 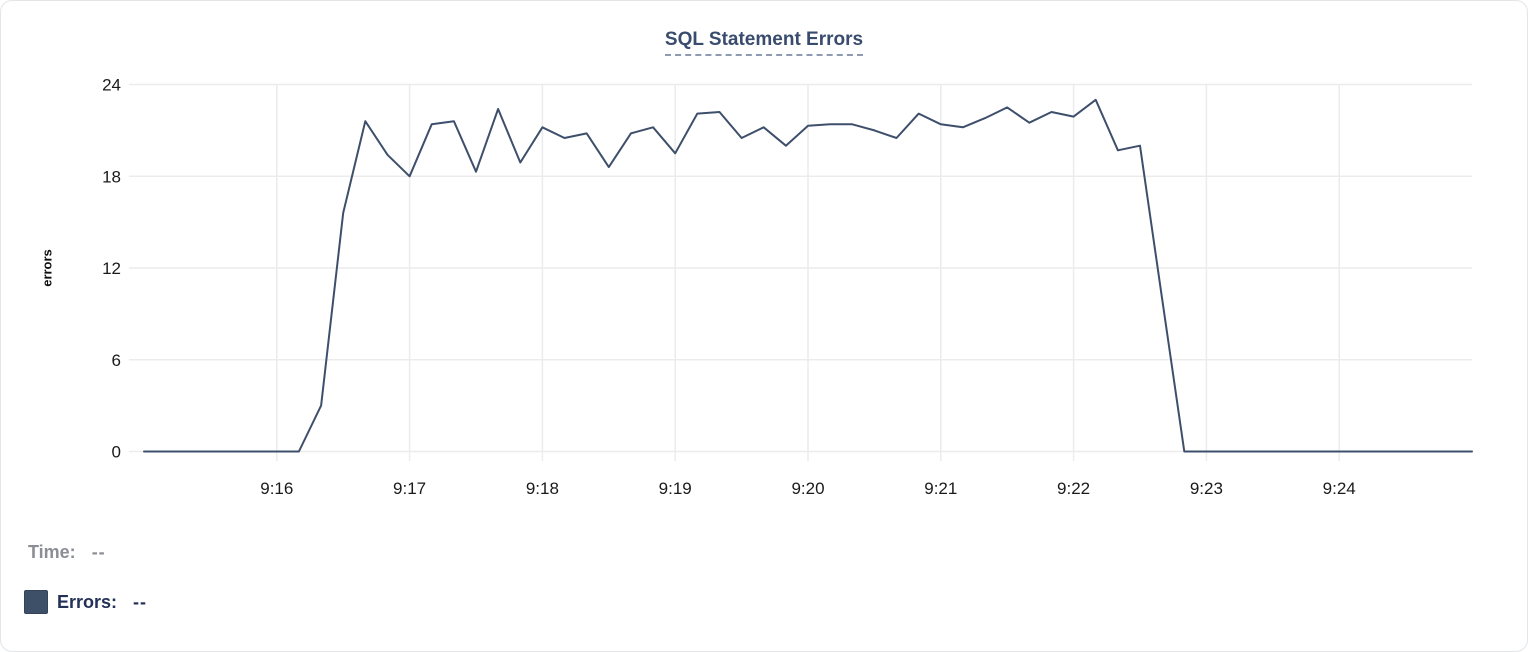 I want to click on y-tick-label: 24, so click(x=111, y=85).